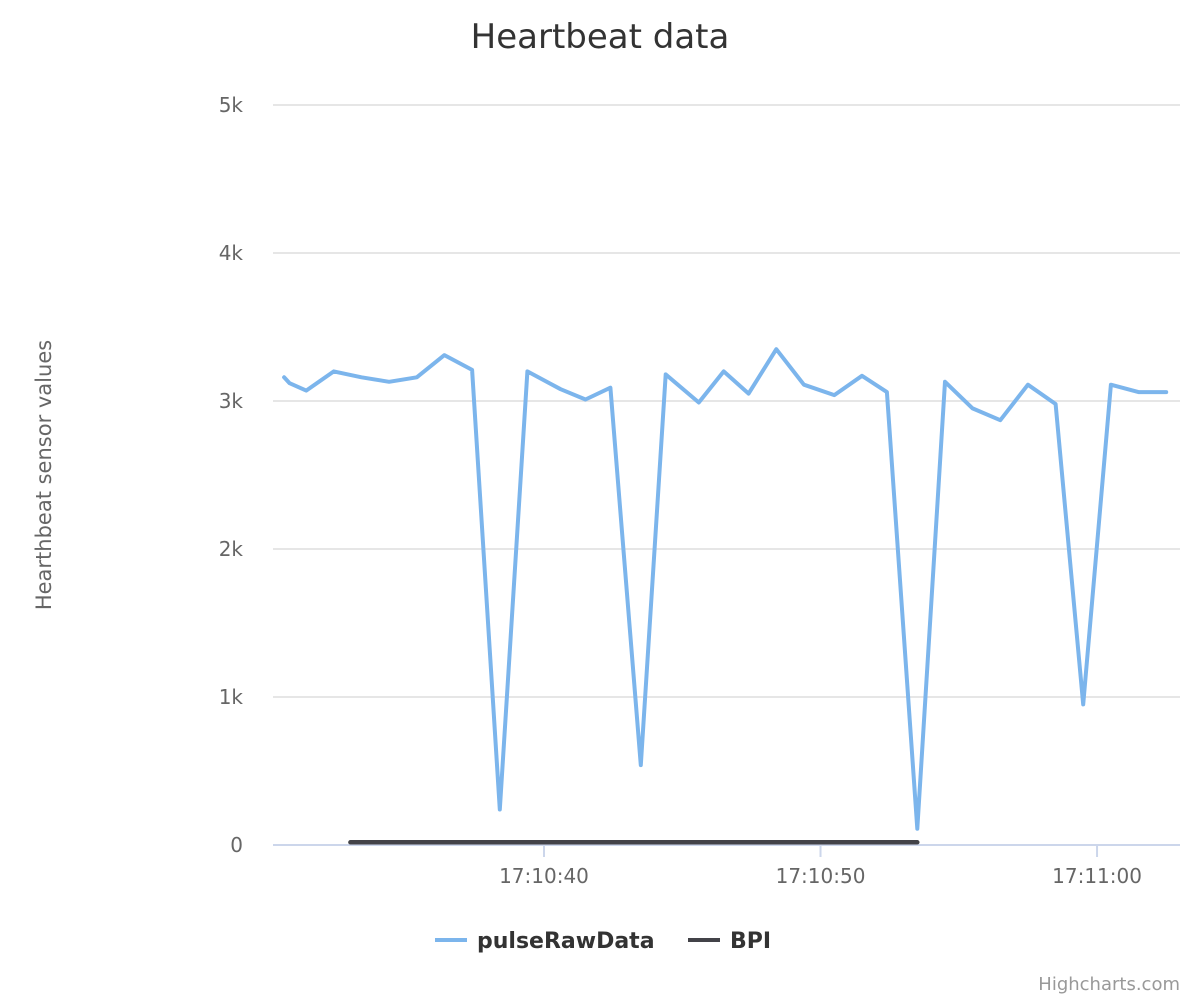 The image size is (1200, 1004). Describe the element at coordinates (231, 549) in the screenshot. I see `y-tick-label: 2k` at that location.